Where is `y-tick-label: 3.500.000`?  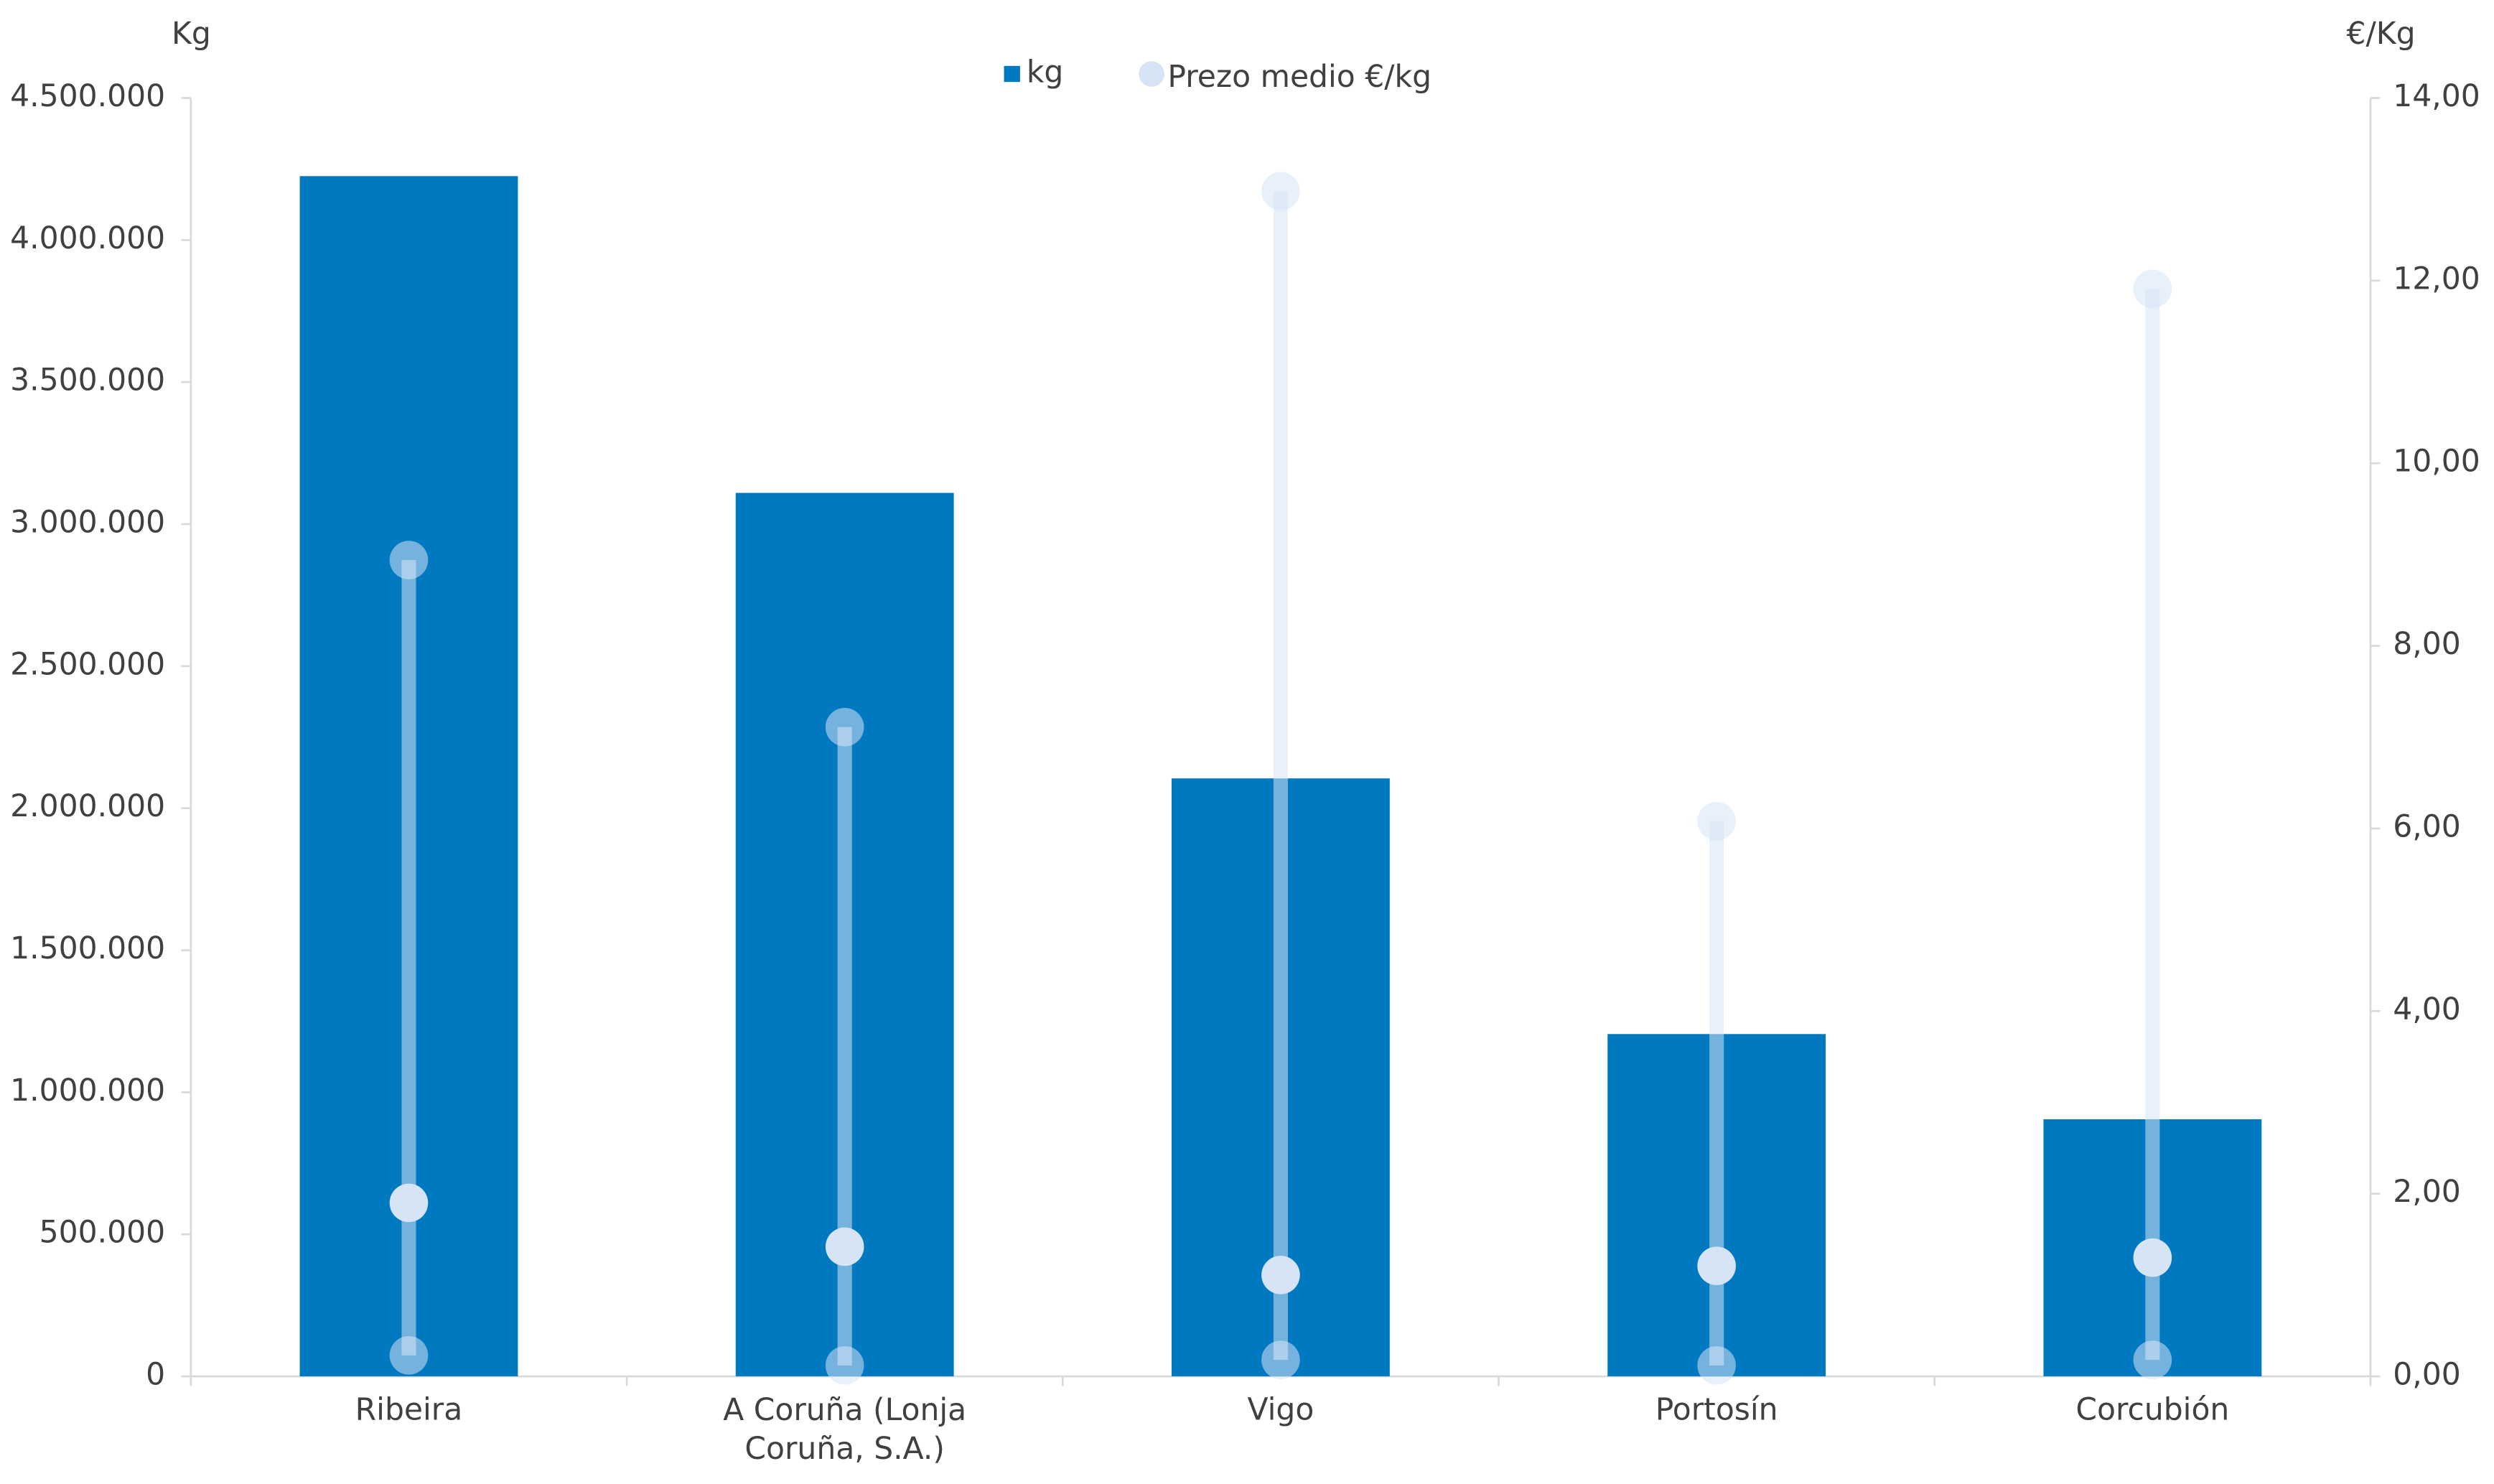 y-tick-label: 3.500.000 is located at coordinates (87, 380).